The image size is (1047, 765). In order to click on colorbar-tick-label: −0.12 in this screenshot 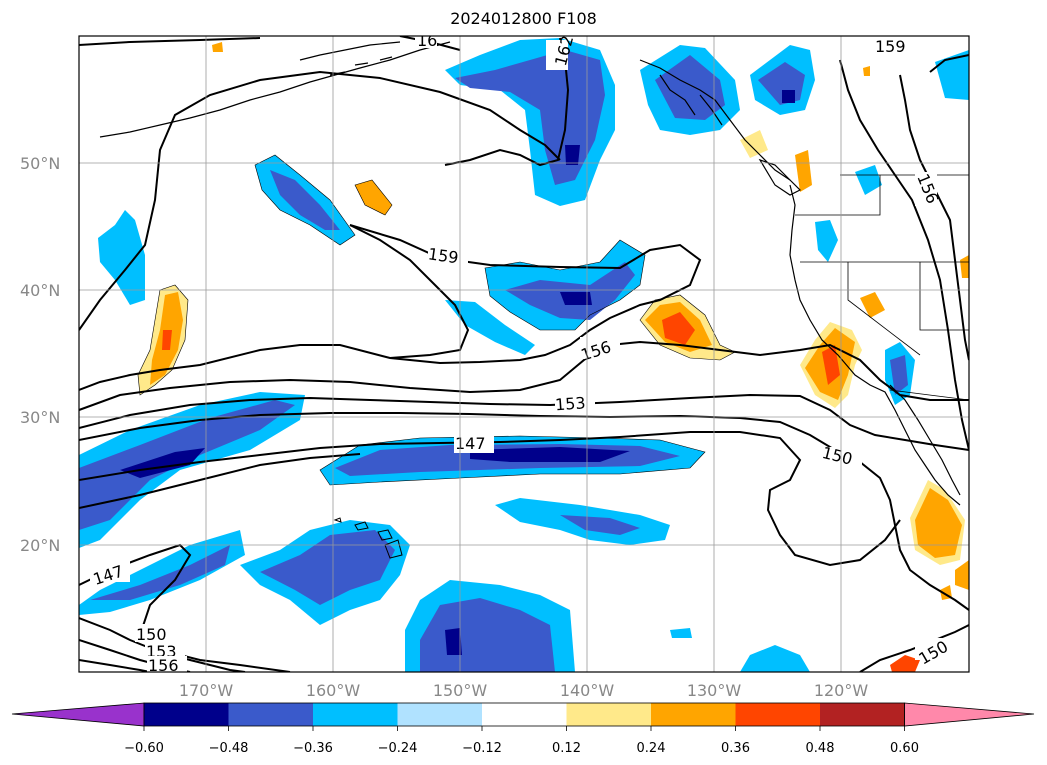, I will do `click(482, 748)`.